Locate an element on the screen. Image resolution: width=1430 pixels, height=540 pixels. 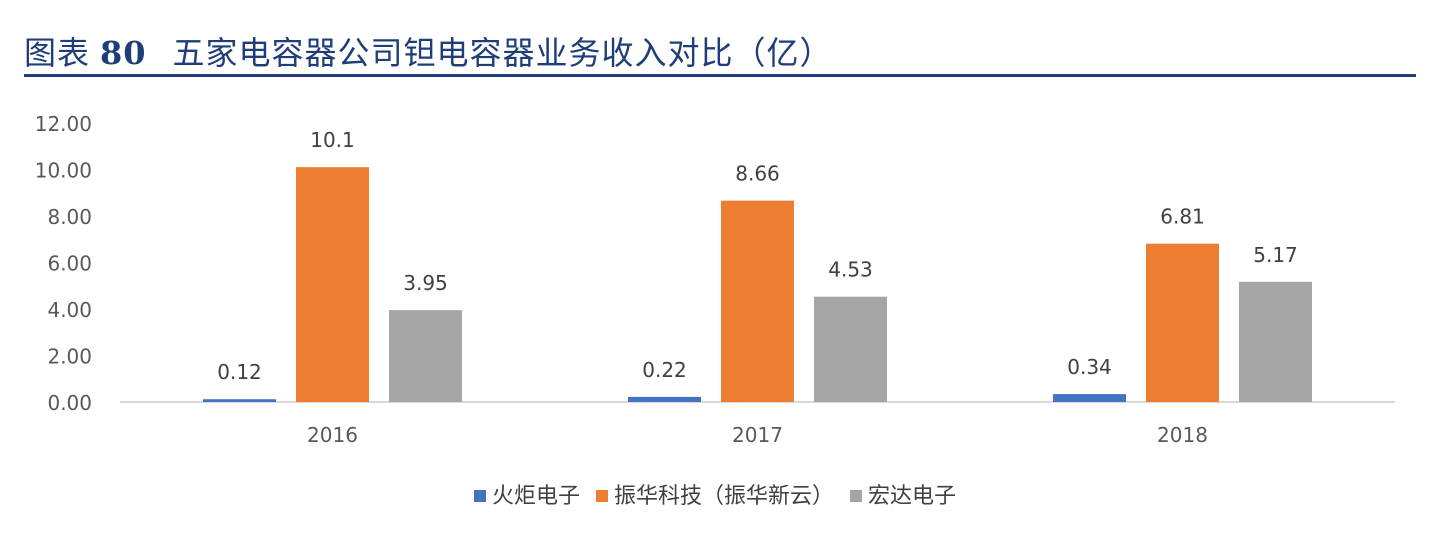
x-tick-label: 2018 is located at coordinates (1182, 435).